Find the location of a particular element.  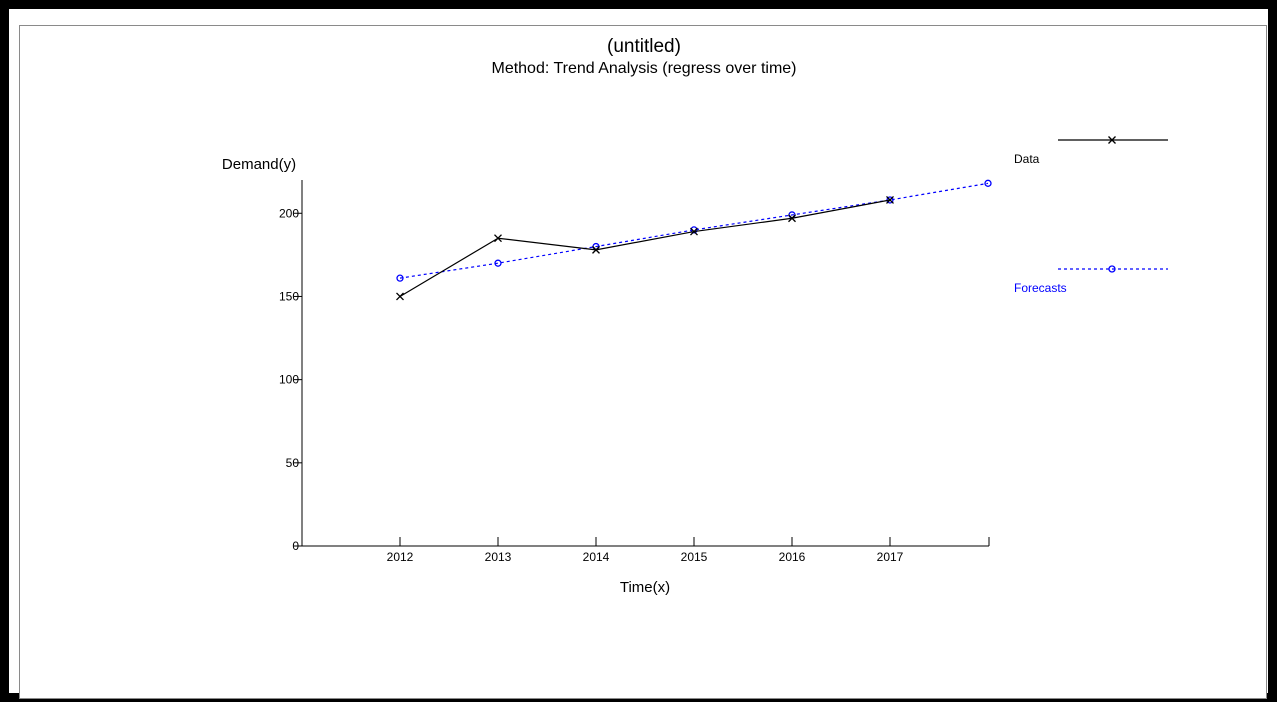

chart-title: (untitled) is located at coordinates (644, 46).